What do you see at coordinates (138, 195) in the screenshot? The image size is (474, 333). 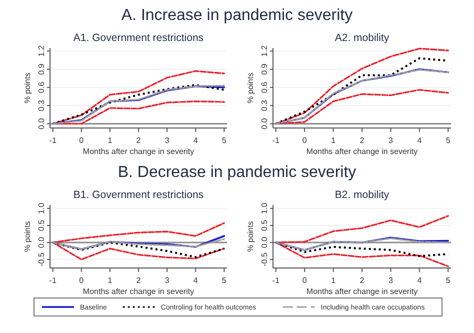 I see `chart-subtitle: B1. Government restrictions` at bounding box center [138, 195].